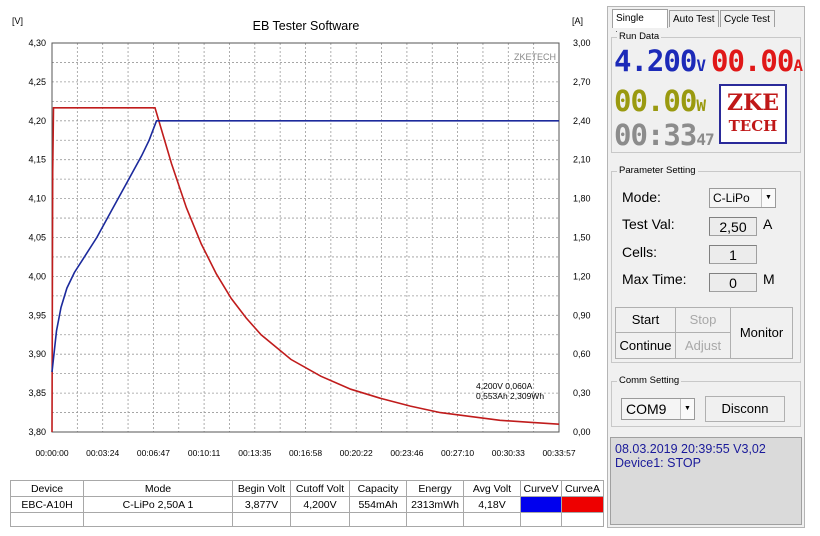 The width and height of the screenshot is (820, 536). I want to click on left-tick-label: 3,90, so click(37, 354).